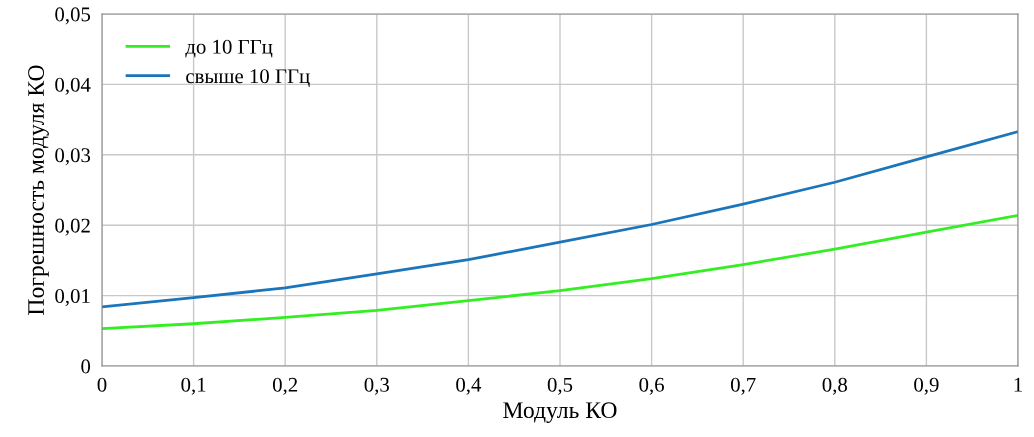  Describe the element at coordinates (926, 386) in the screenshot. I see `x-tick-label: 0,9` at that location.